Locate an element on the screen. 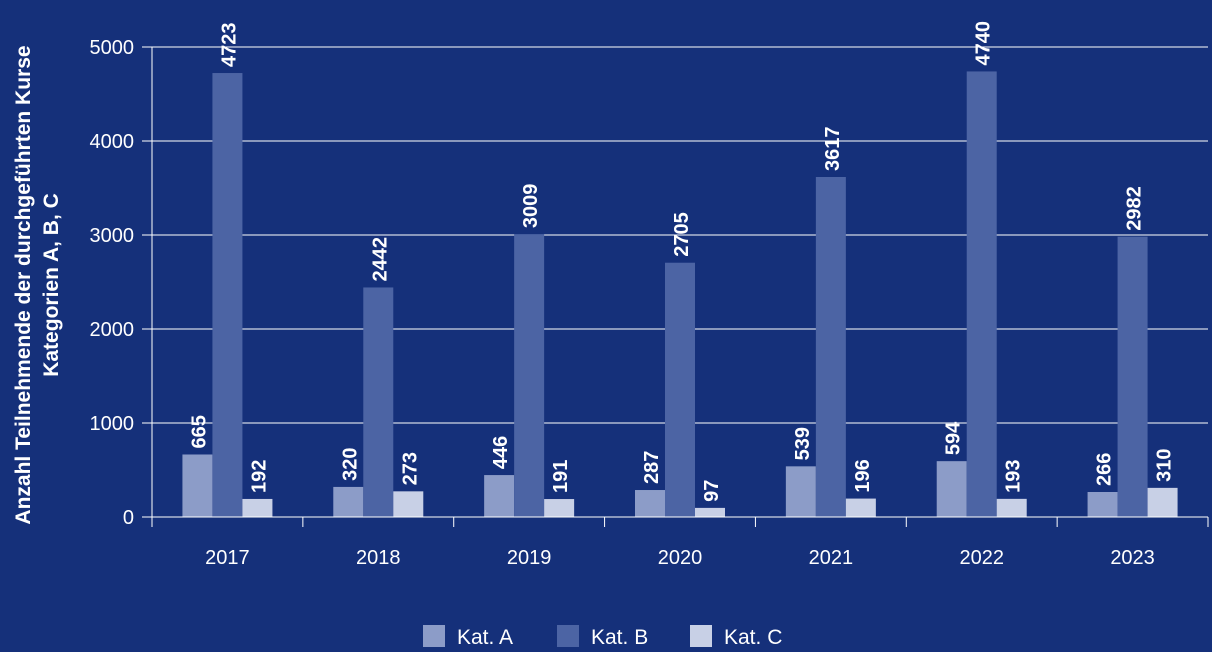 The width and height of the screenshot is (1212, 652). y-tick-label: 3000 is located at coordinates (112, 236).